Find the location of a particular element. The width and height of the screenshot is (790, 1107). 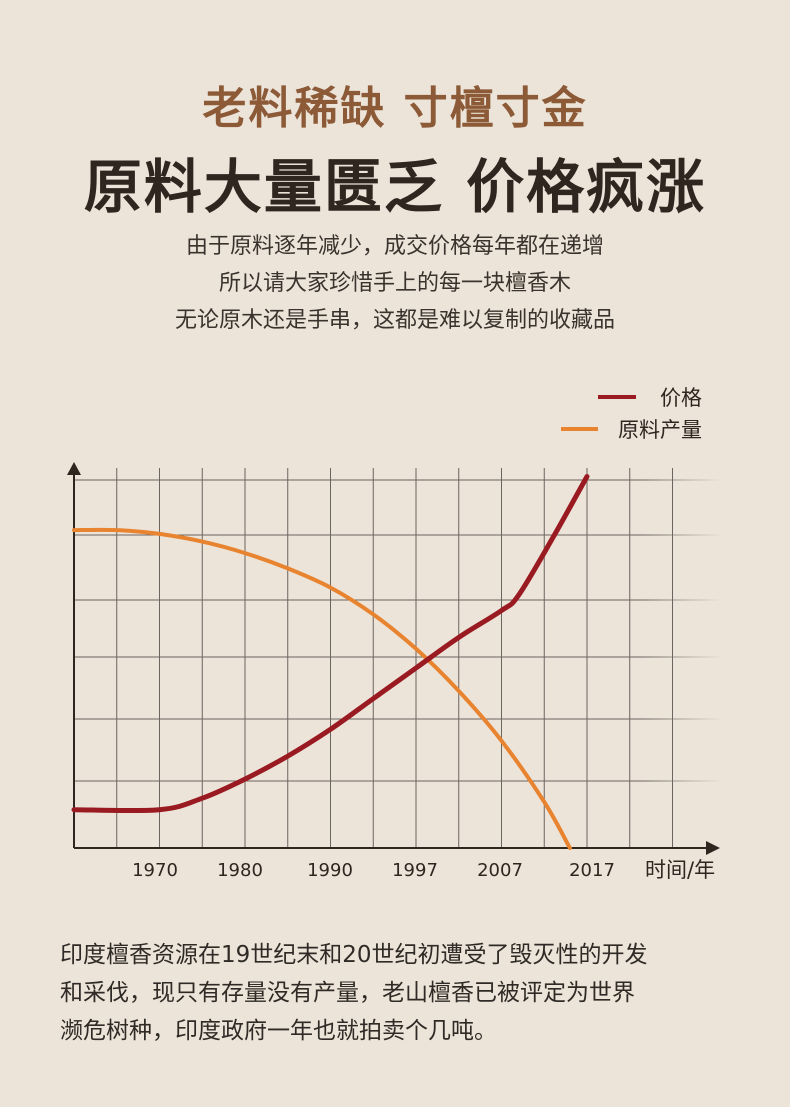

footer-line: 濒危树种，印度政府一年也就拍卖个几吨。 is located at coordinates (278, 1031).